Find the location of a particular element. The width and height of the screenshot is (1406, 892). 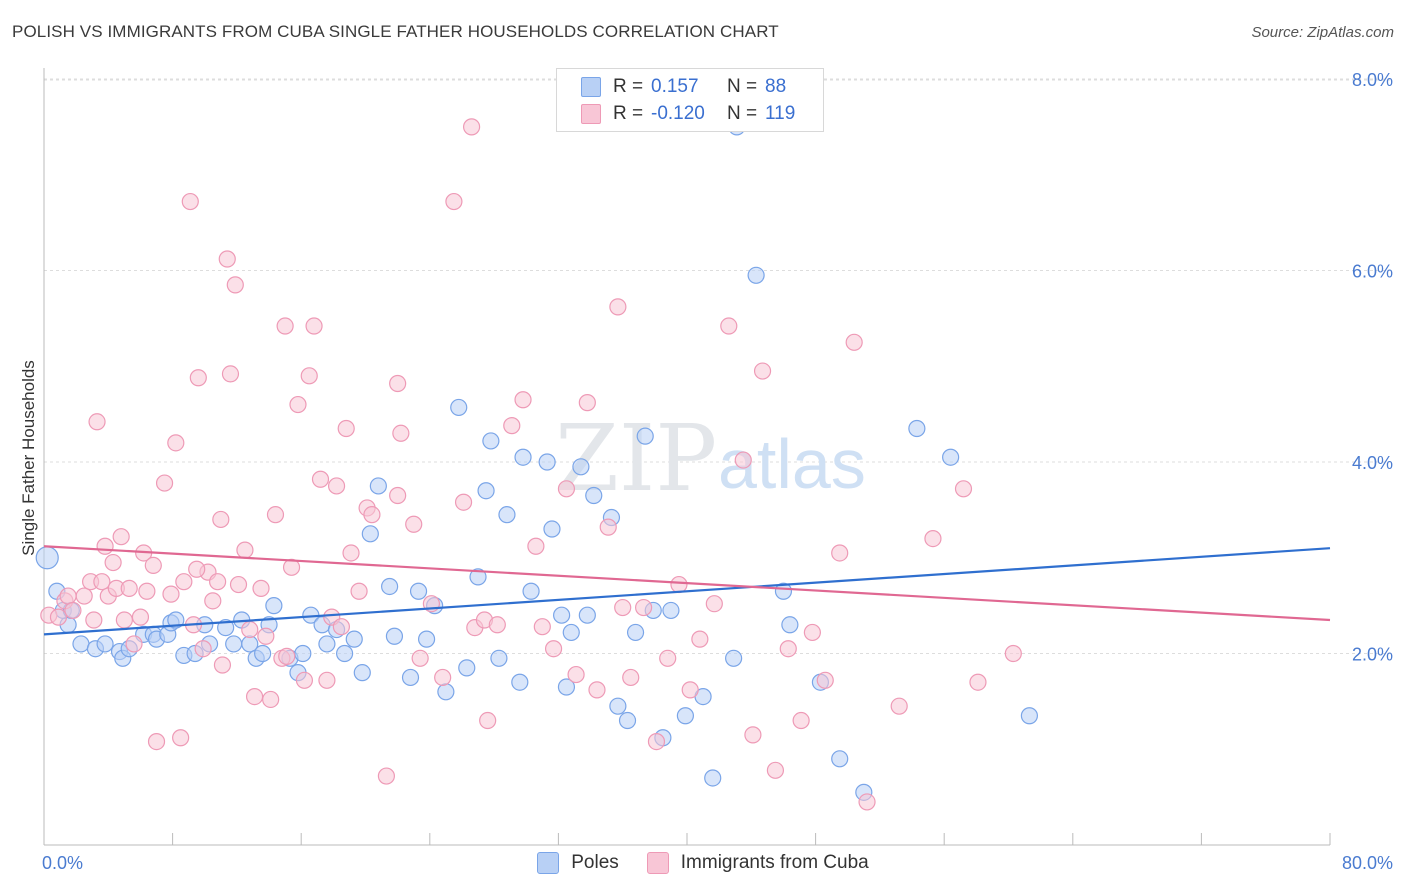

x-tick-label-max: 80.0% is located at coordinates (1367, 863).